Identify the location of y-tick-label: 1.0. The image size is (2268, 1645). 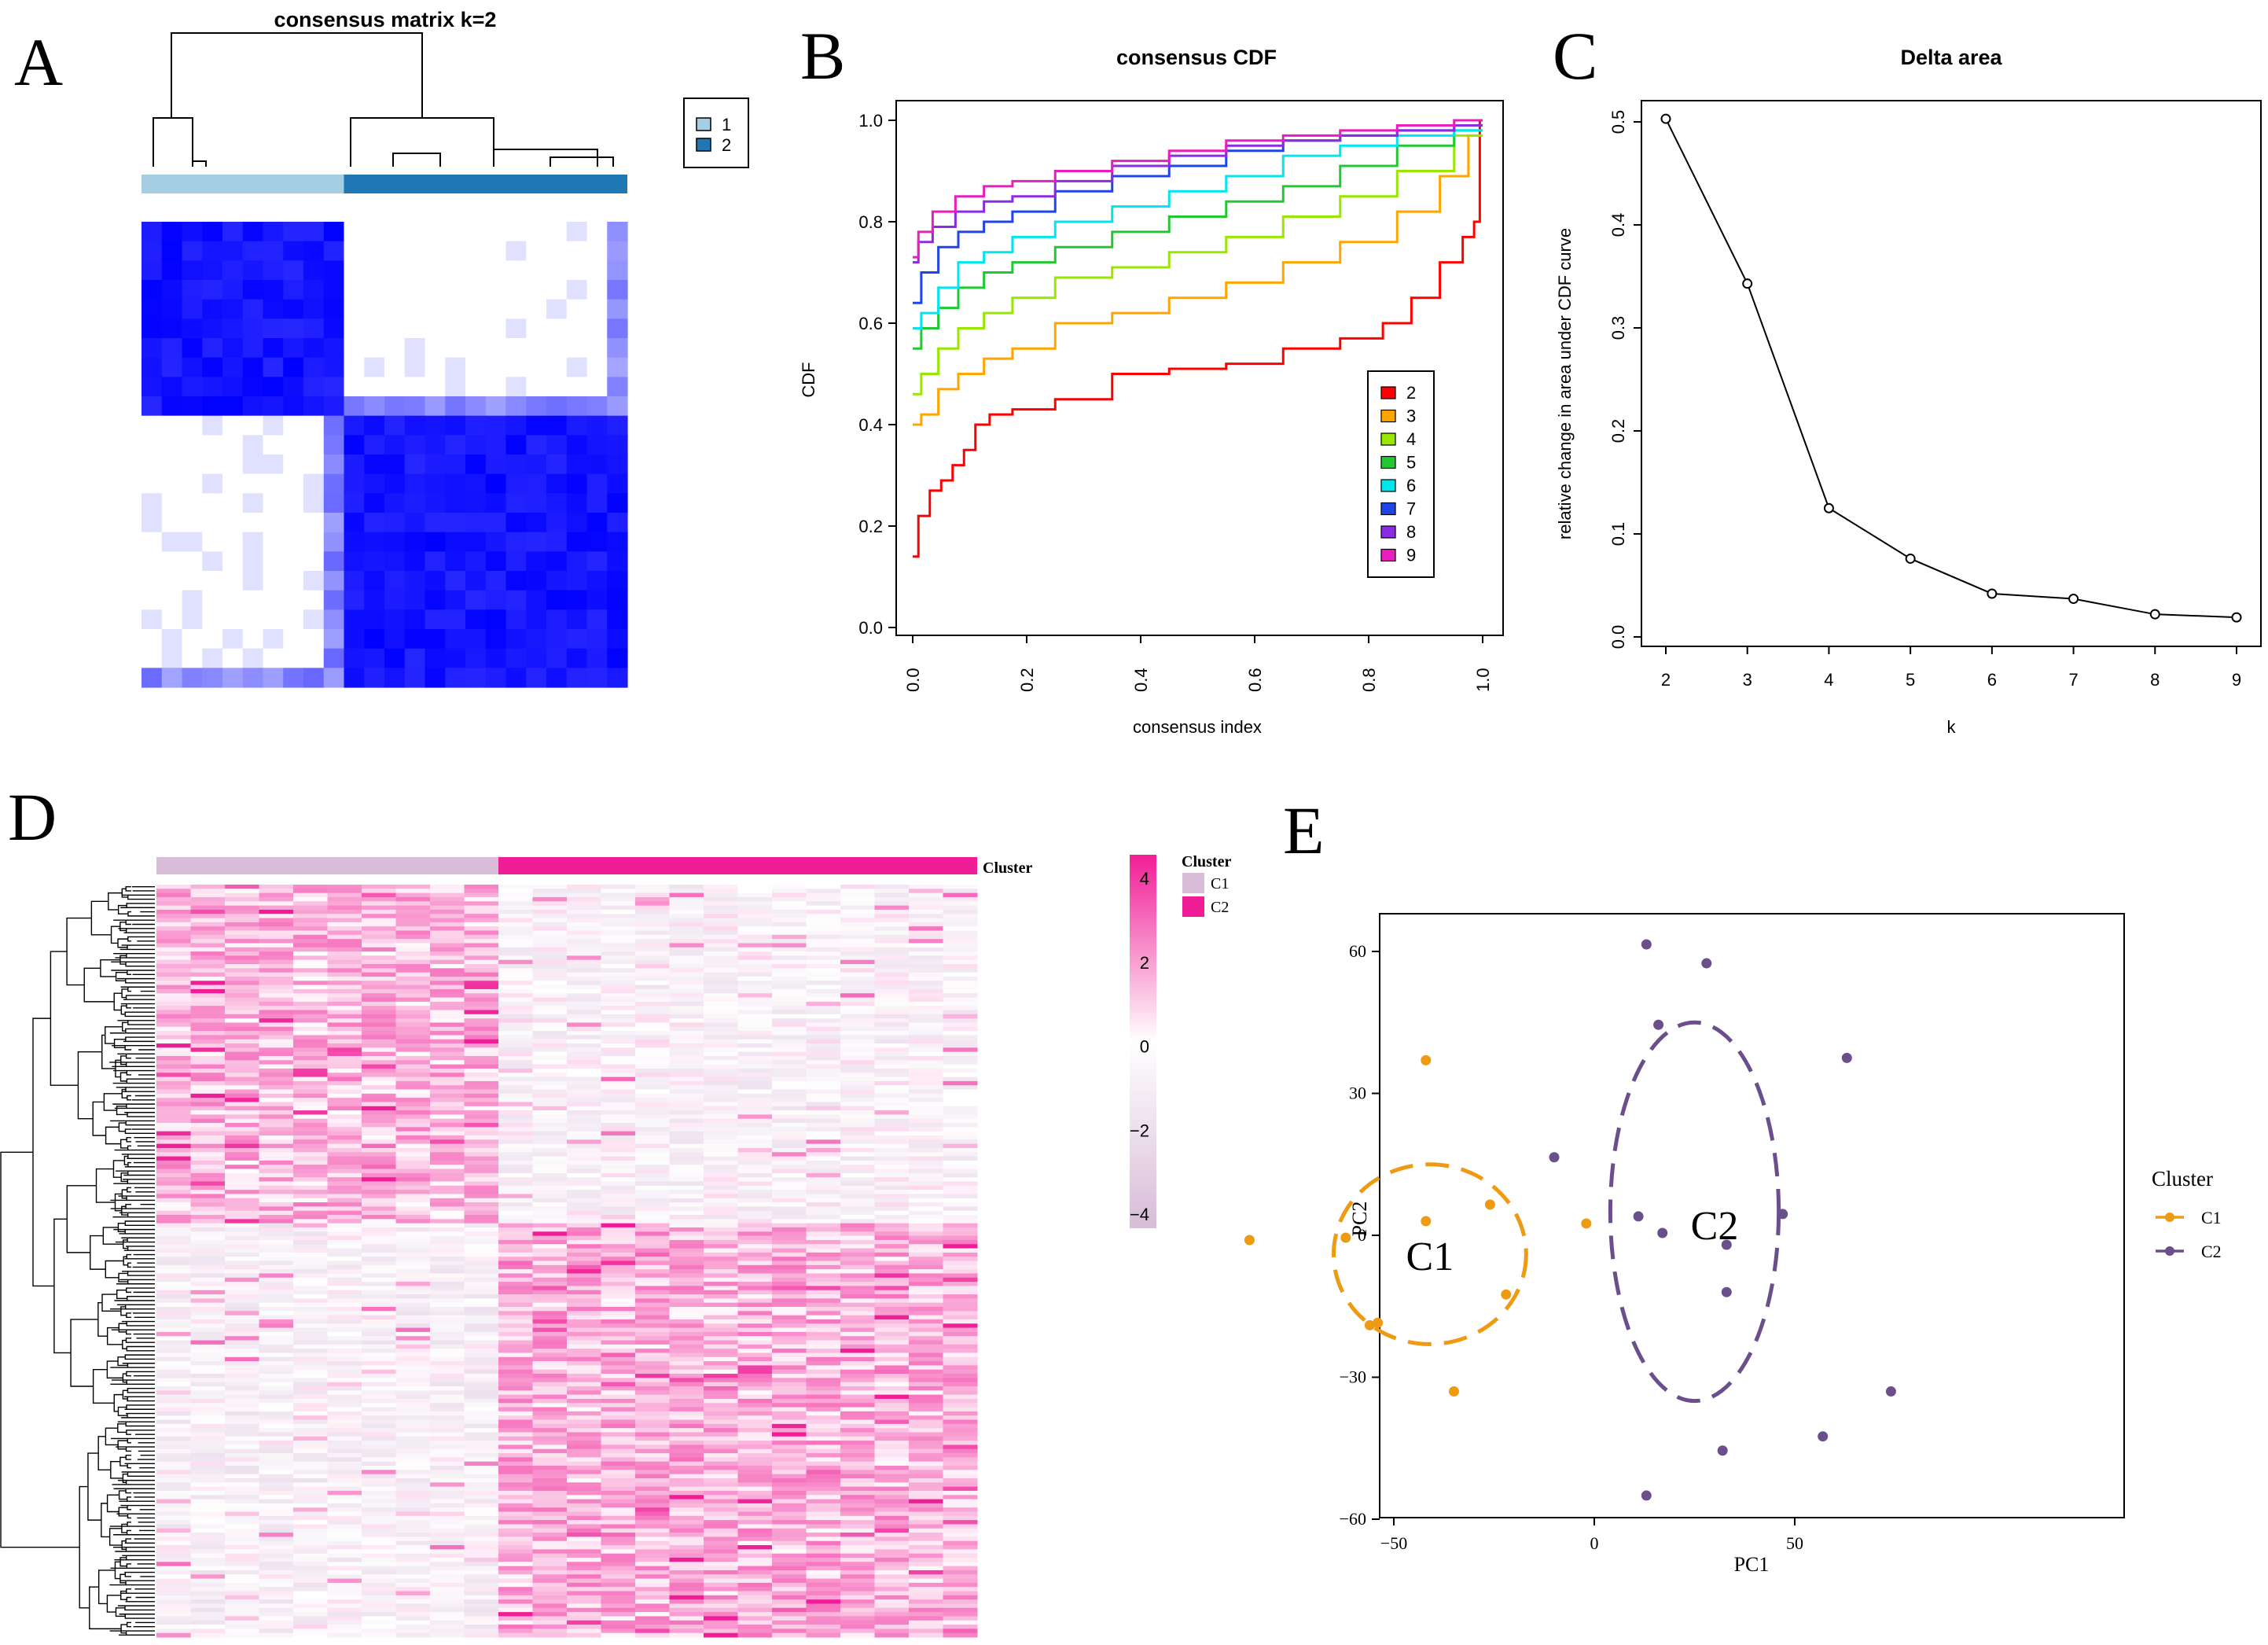
(871, 121).